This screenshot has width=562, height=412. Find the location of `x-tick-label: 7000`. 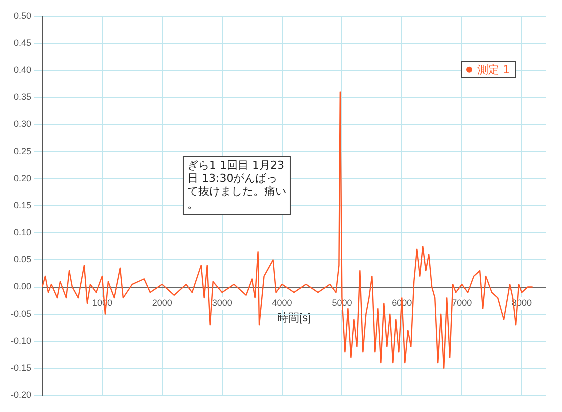

x-tick-label: 7000 is located at coordinates (462, 303).